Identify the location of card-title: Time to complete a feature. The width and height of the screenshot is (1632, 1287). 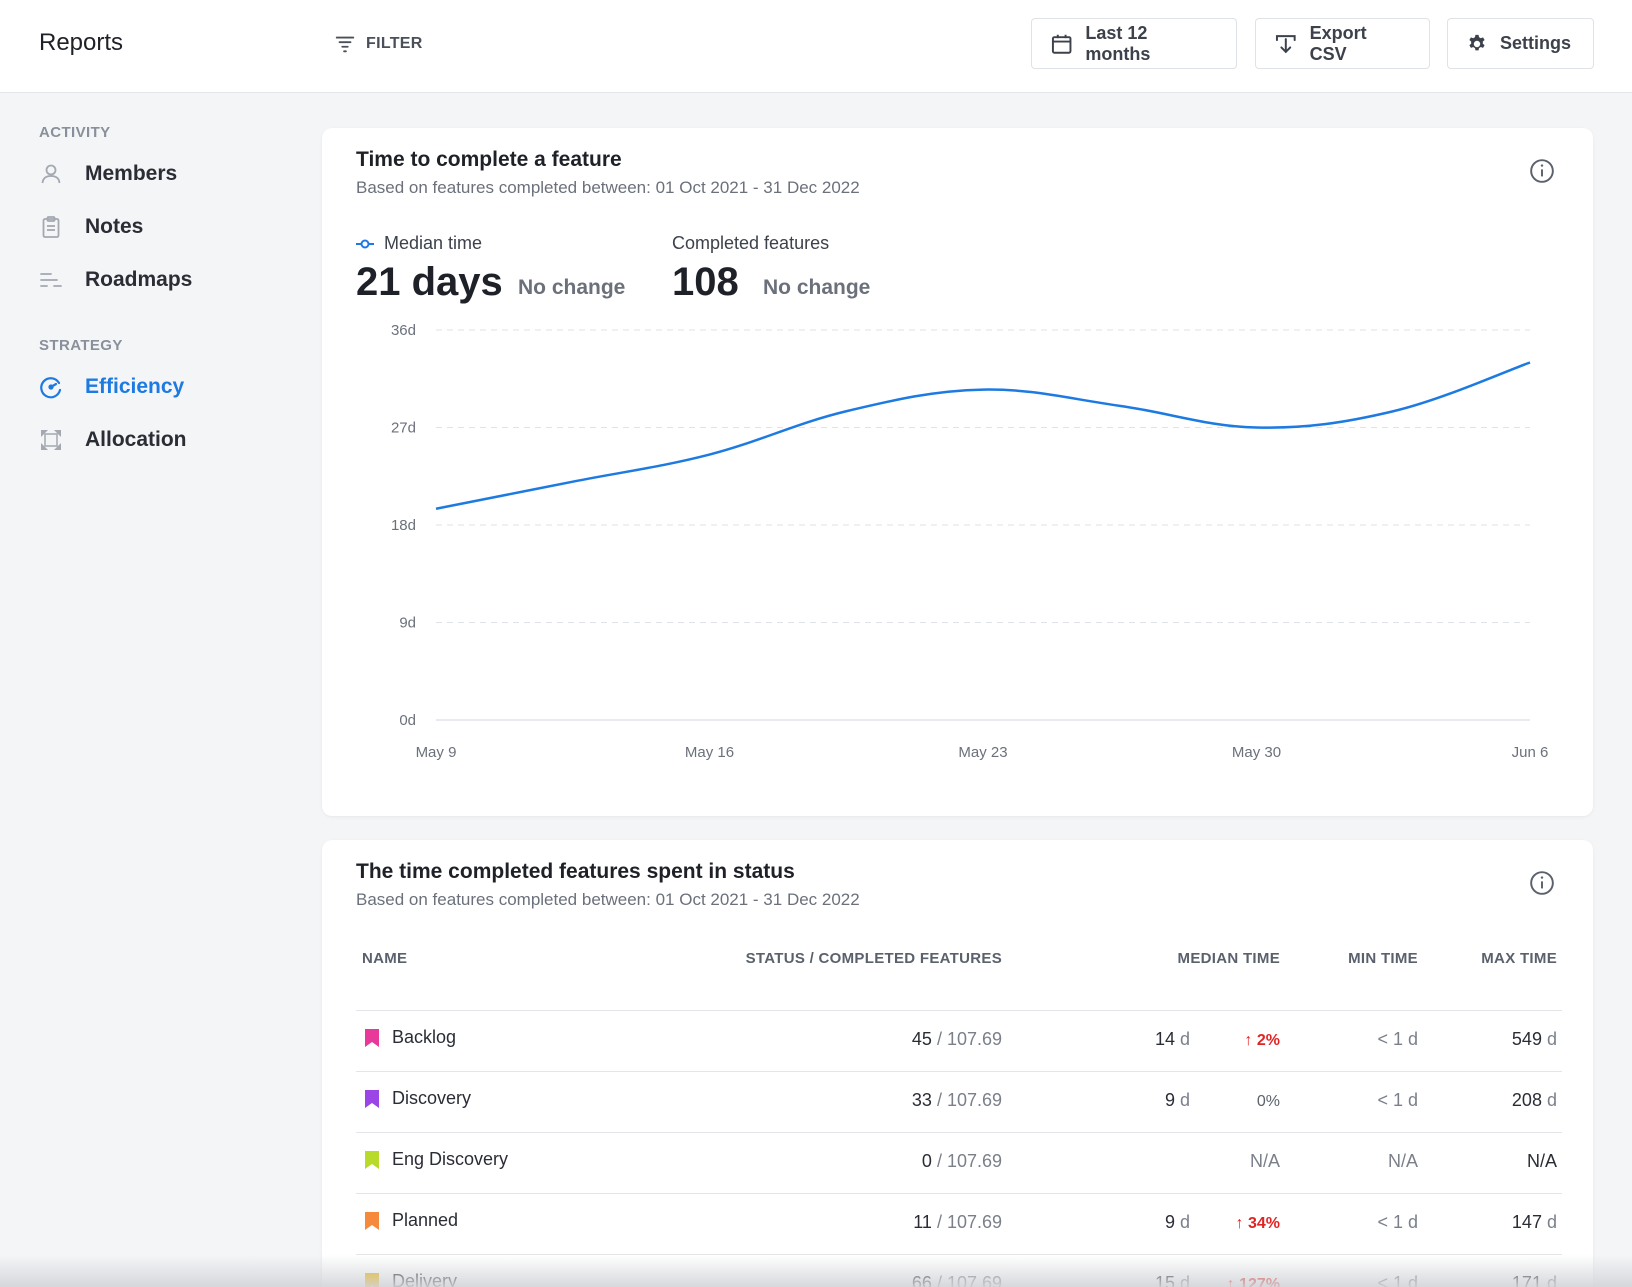
(489, 159).